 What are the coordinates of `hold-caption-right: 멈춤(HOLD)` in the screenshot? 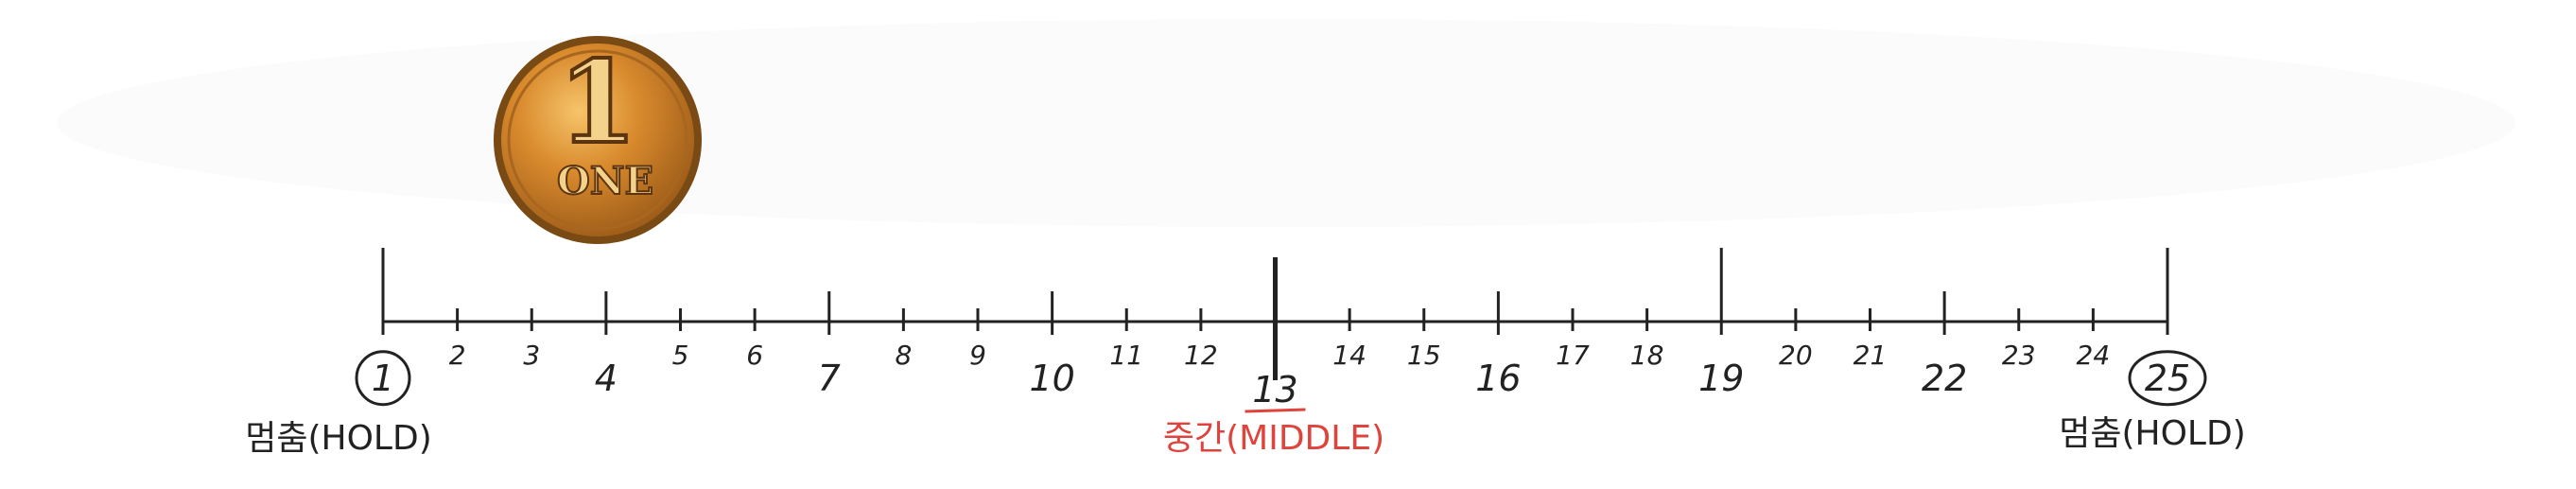 It's located at (2152, 433).